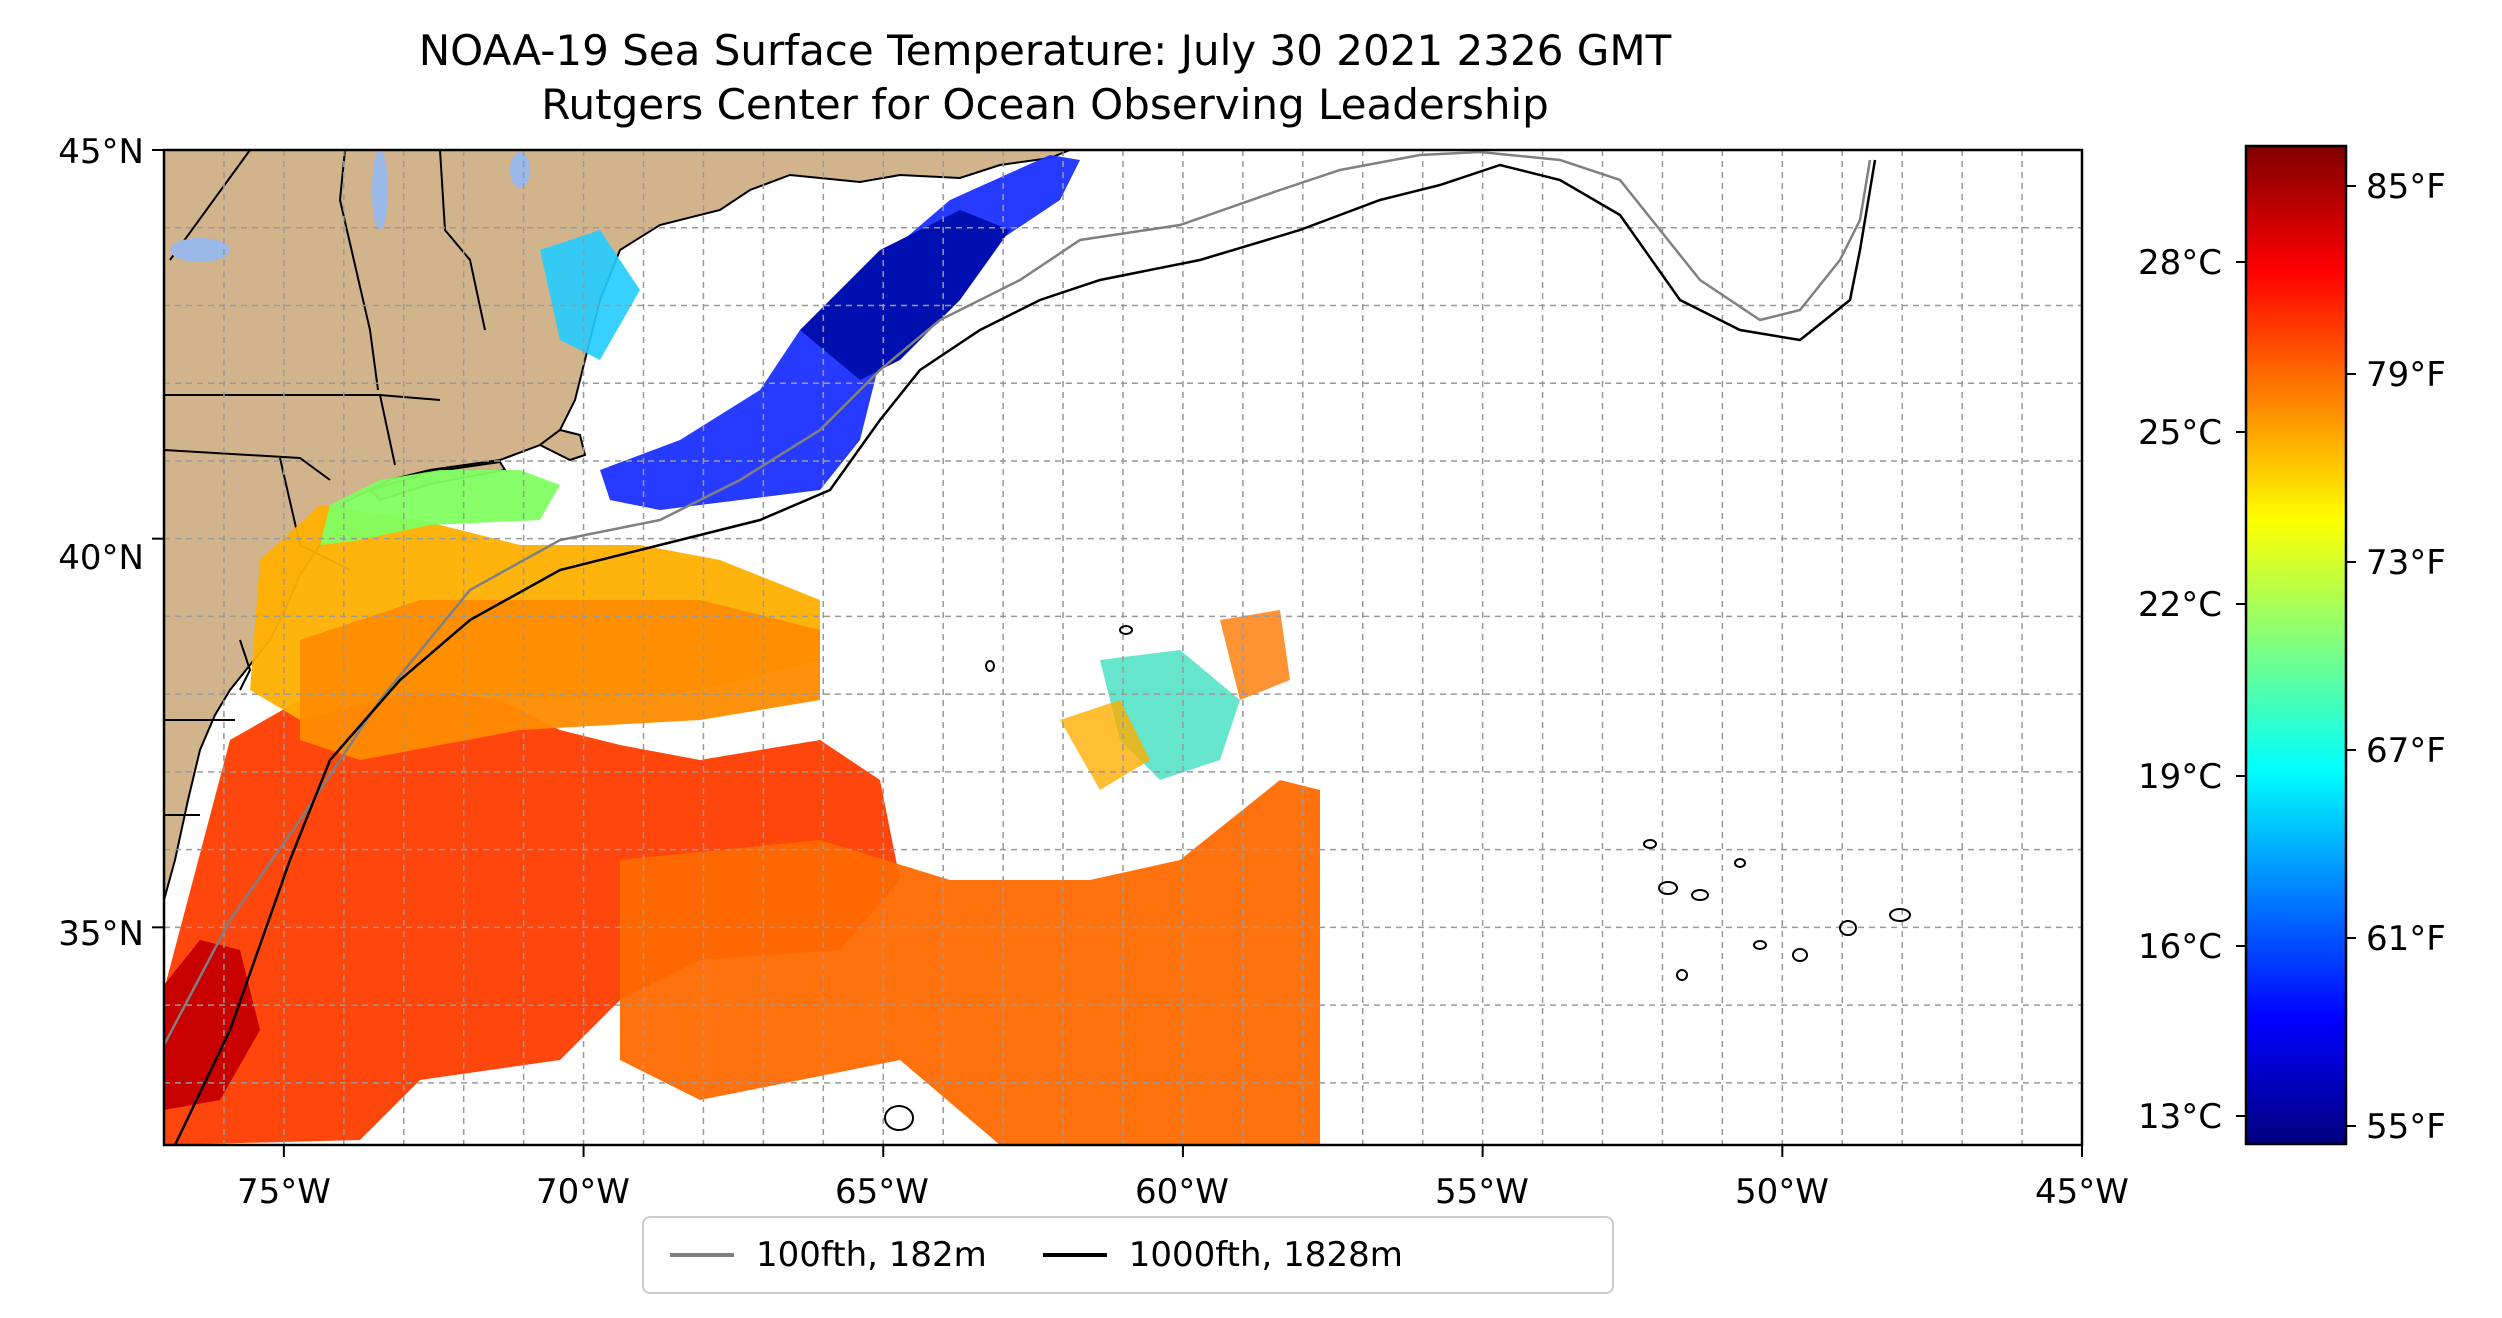 This screenshot has height=1318, width=2502. What do you see at coordinates (1265, 1255) in the screenshot?
I see `legend-label-1000fth: 1000fth, 1828m` at bounding box center [1265, 1255].